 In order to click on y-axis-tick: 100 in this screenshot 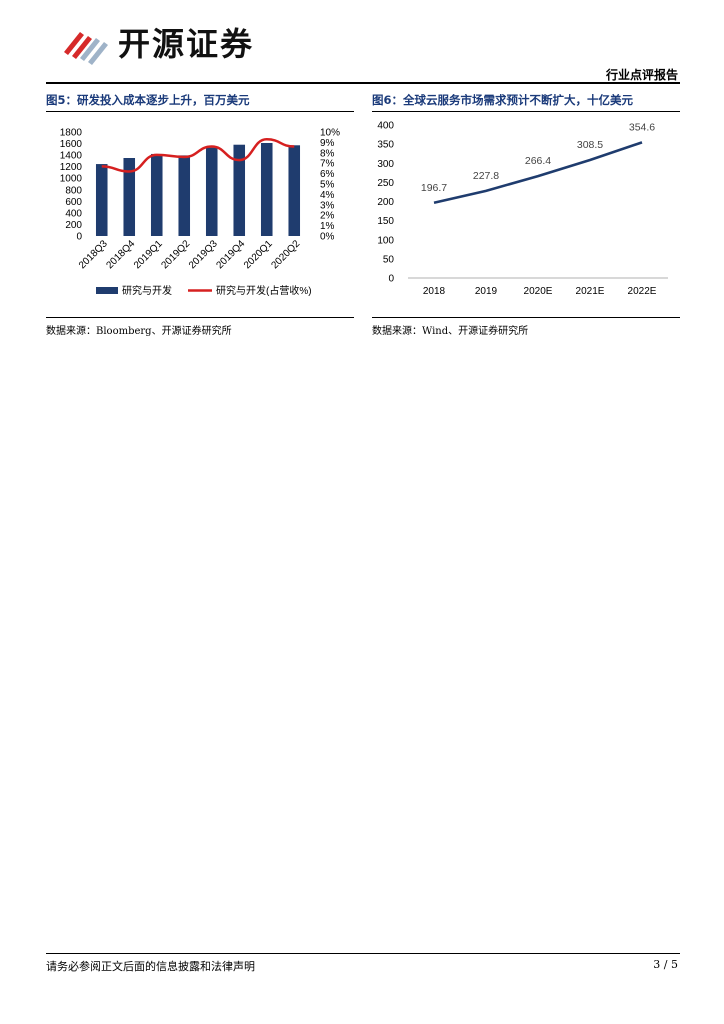, I will do `click(385, 240)`.